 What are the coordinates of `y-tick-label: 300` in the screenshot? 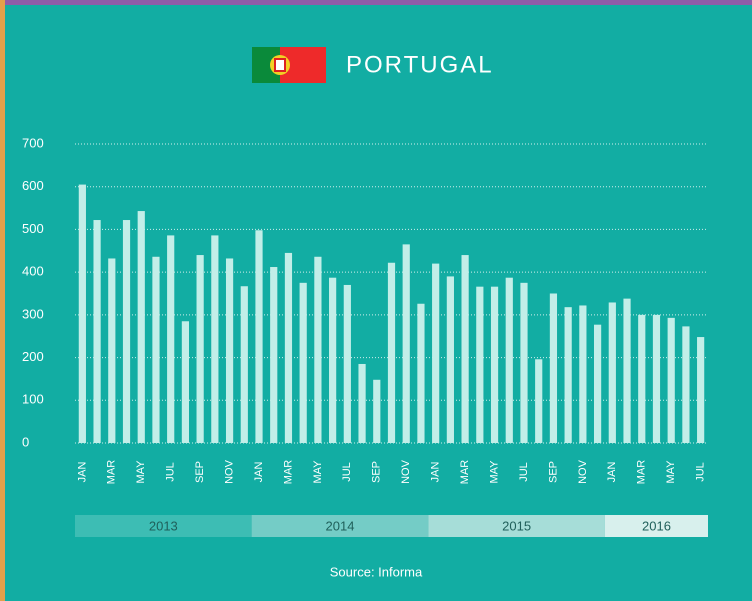 It's located at (33, 313).